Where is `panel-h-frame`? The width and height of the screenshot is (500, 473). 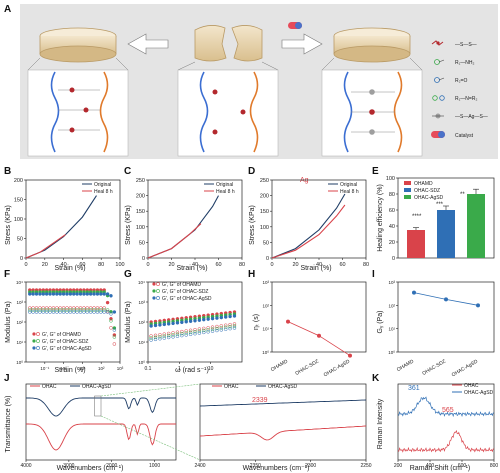 panel-h-frame is located at coordinates (319, 317).